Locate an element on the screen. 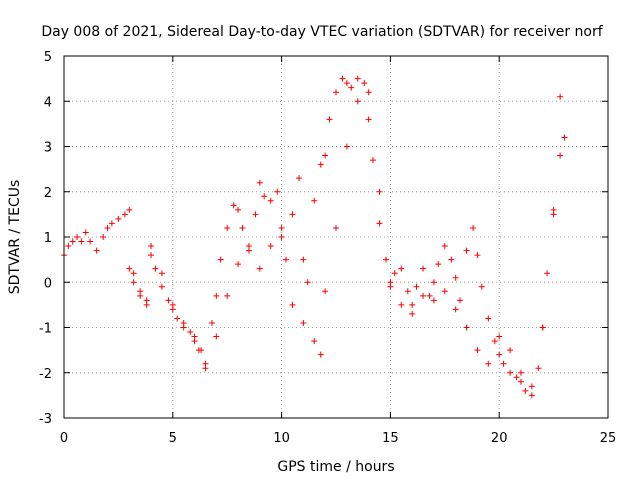  y-tick-label: 0 is located at coordinates (48, 283).